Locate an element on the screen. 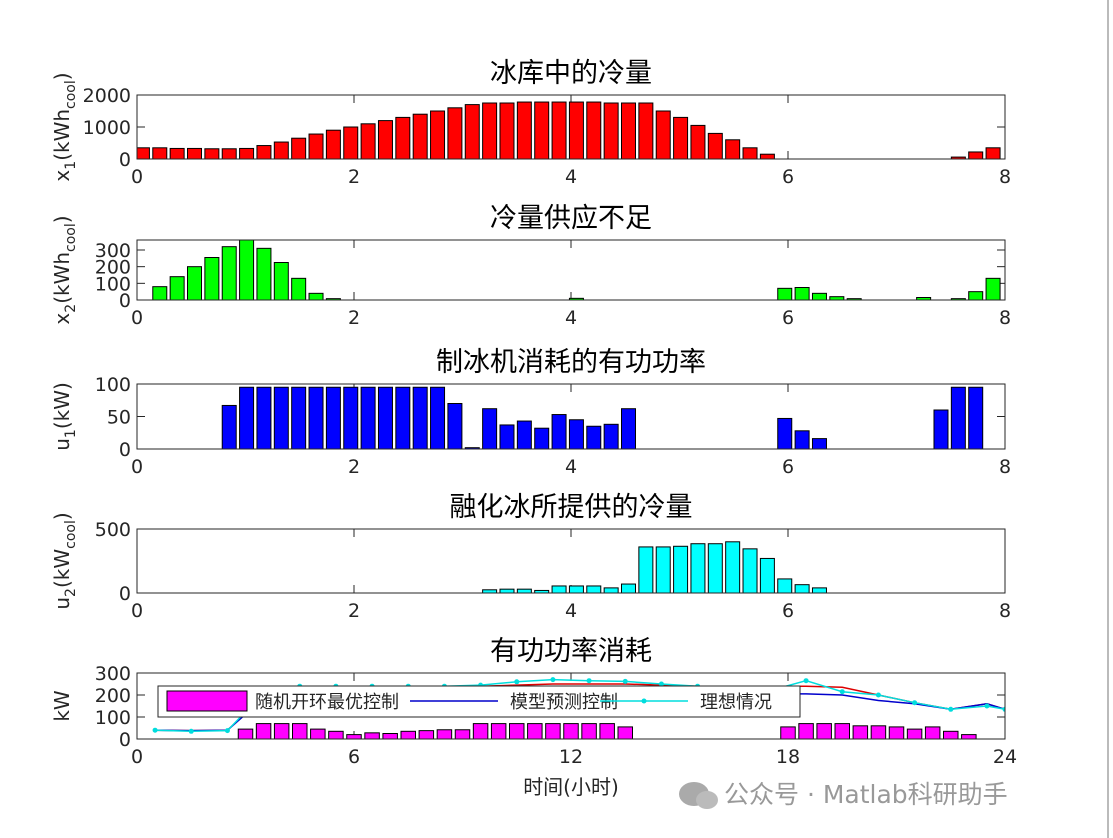 The height and width of the screenshot is (838, 1113). axes-box is located at coordinates (571, 706).